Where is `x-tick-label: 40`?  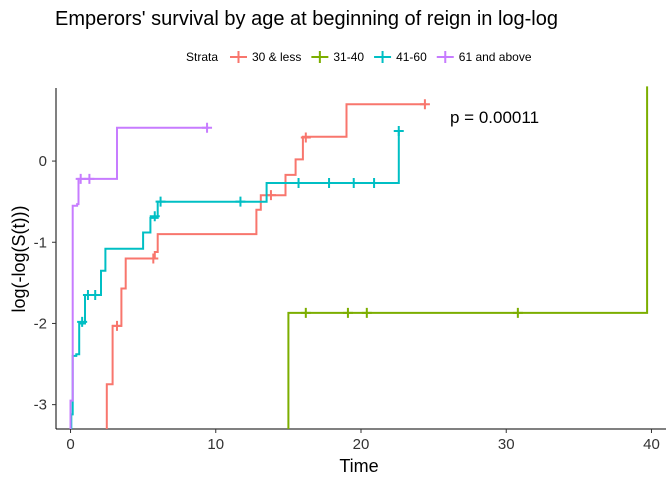
x-tick-label: 40 is located at coordinates (651, 444).